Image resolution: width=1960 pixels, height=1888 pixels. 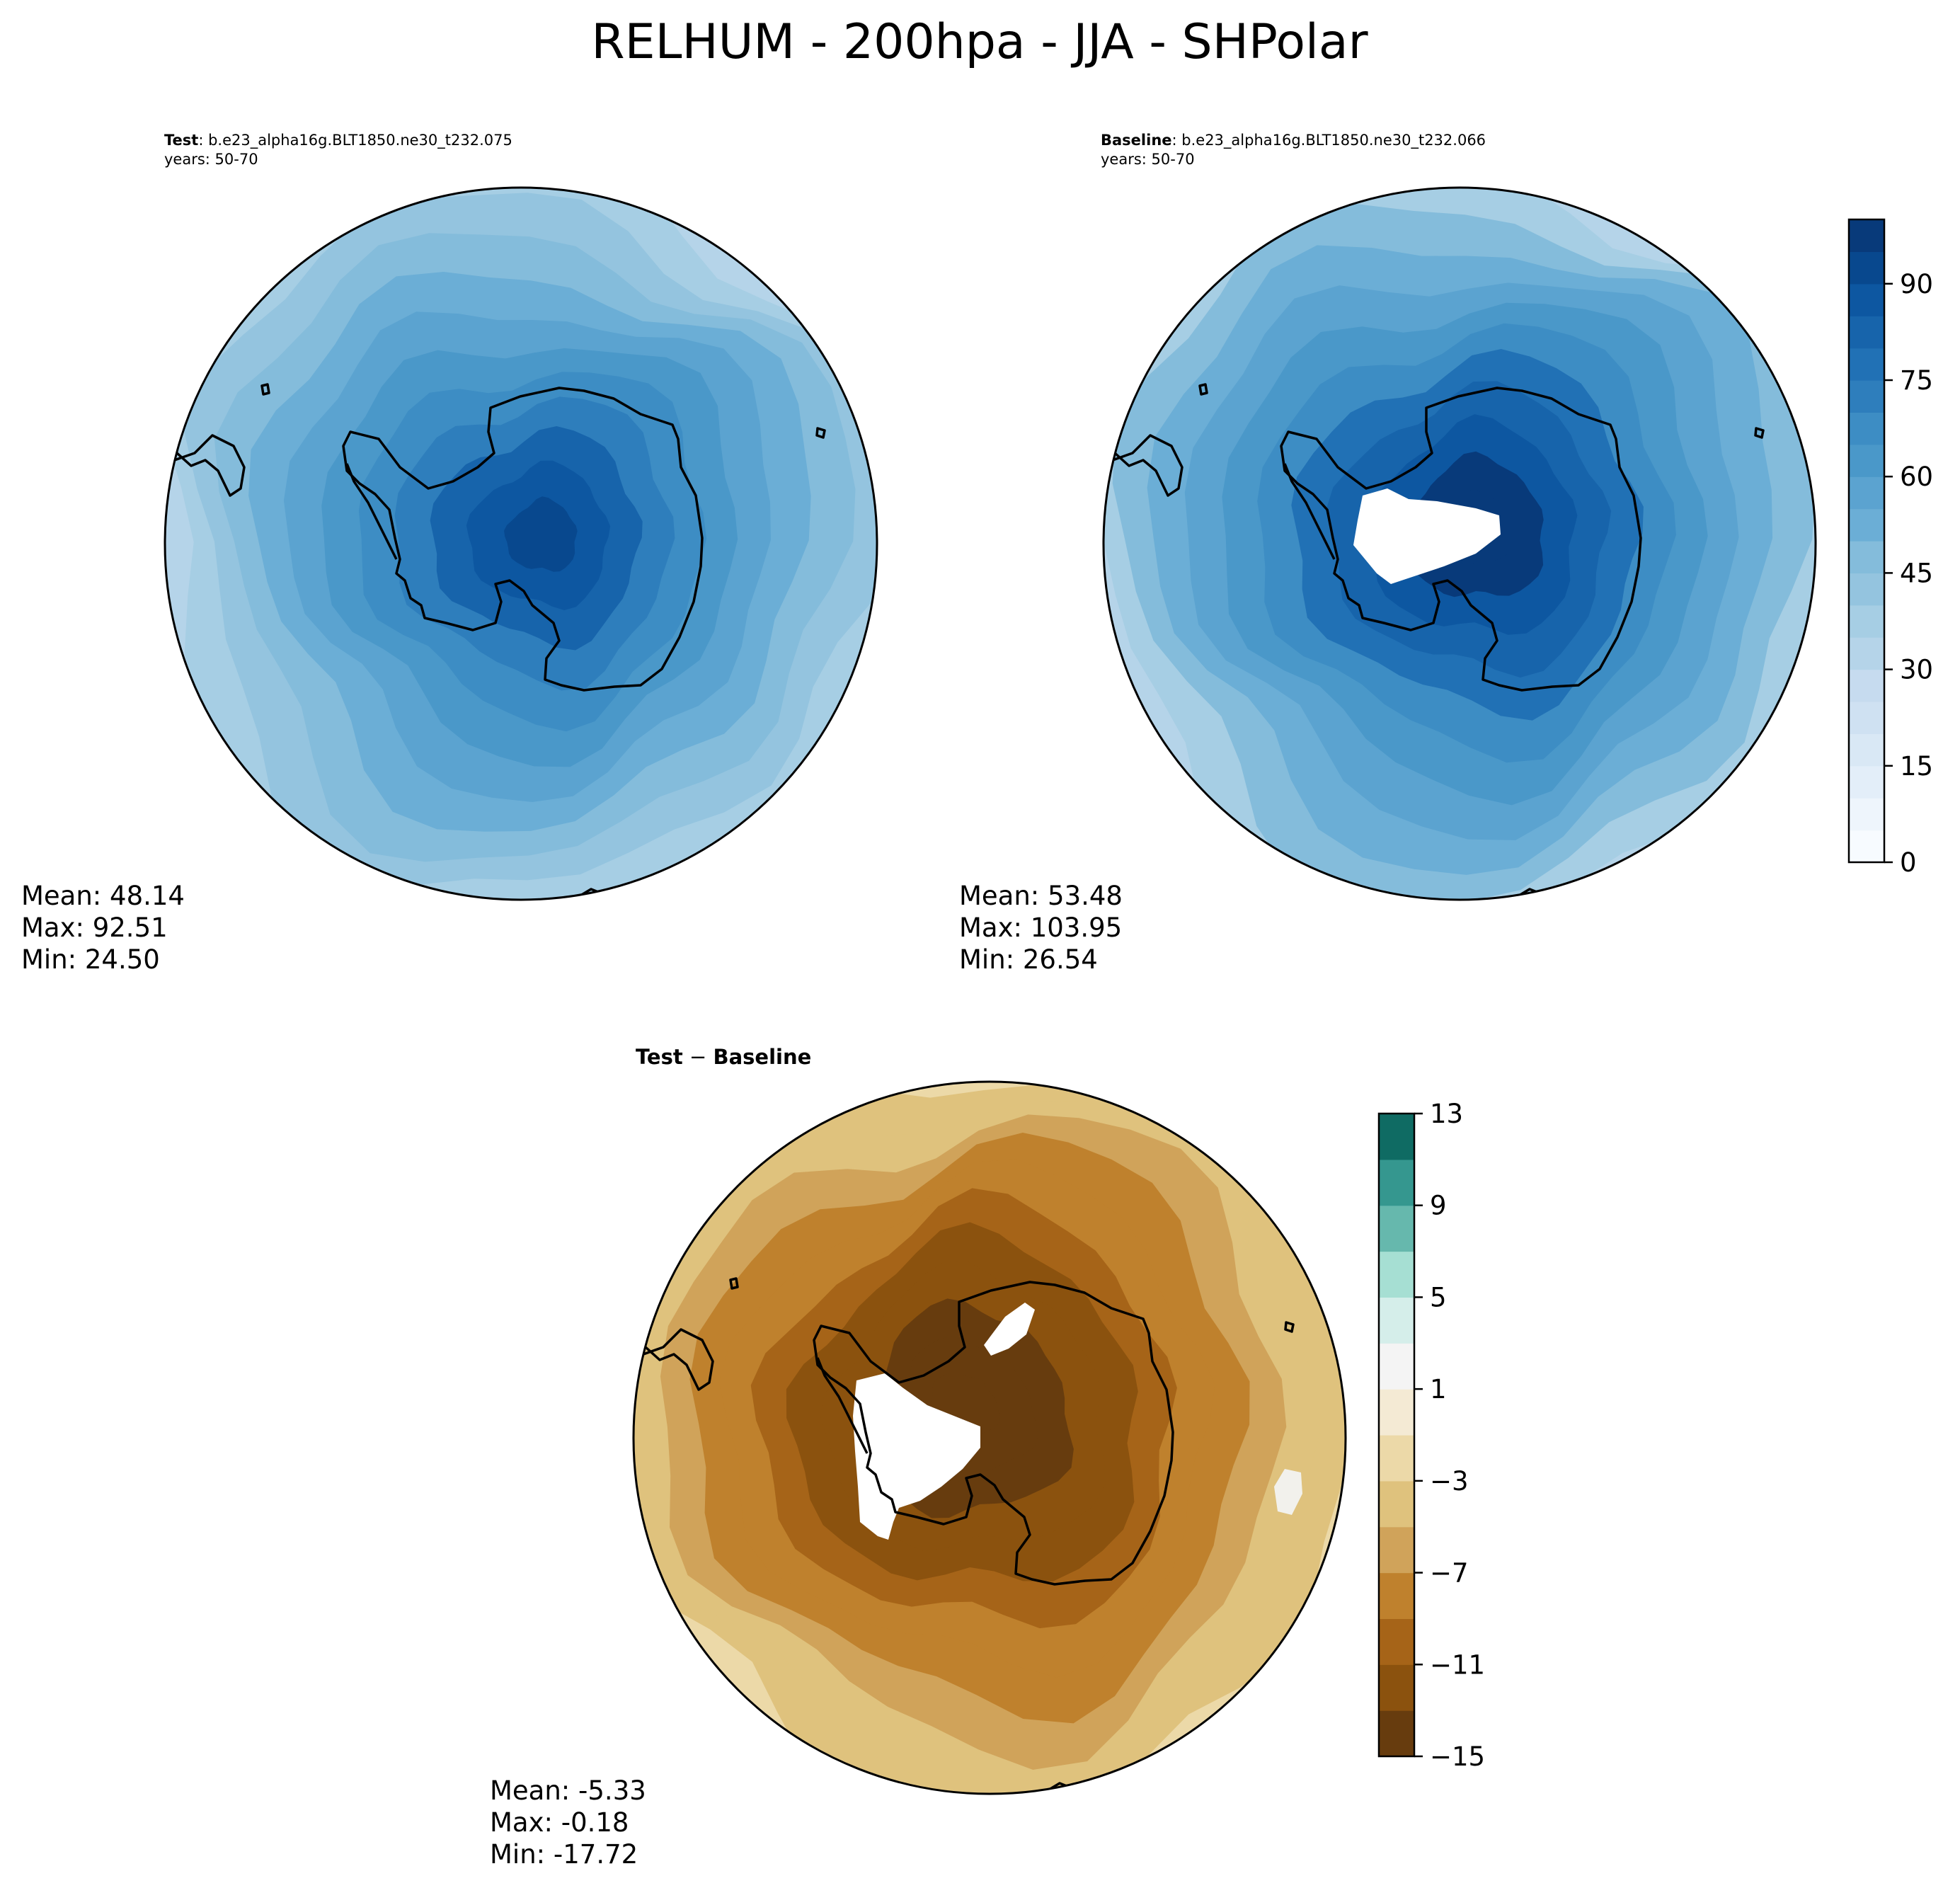 What do you see at coordinates (1457, 1665) in the screenshot?
I see `difference-colorbar-tick-label: −11` at bounding box center [1457, 1665].